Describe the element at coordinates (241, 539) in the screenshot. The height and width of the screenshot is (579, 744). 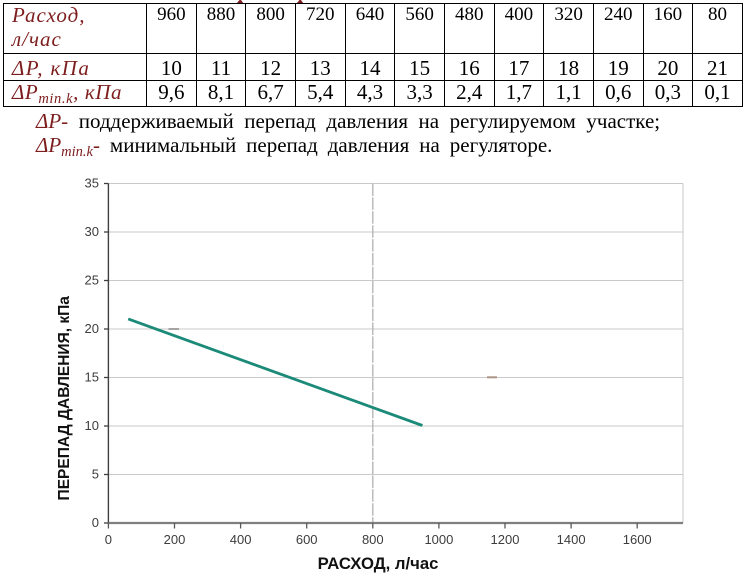
I see `svg-text: 400` at that location.